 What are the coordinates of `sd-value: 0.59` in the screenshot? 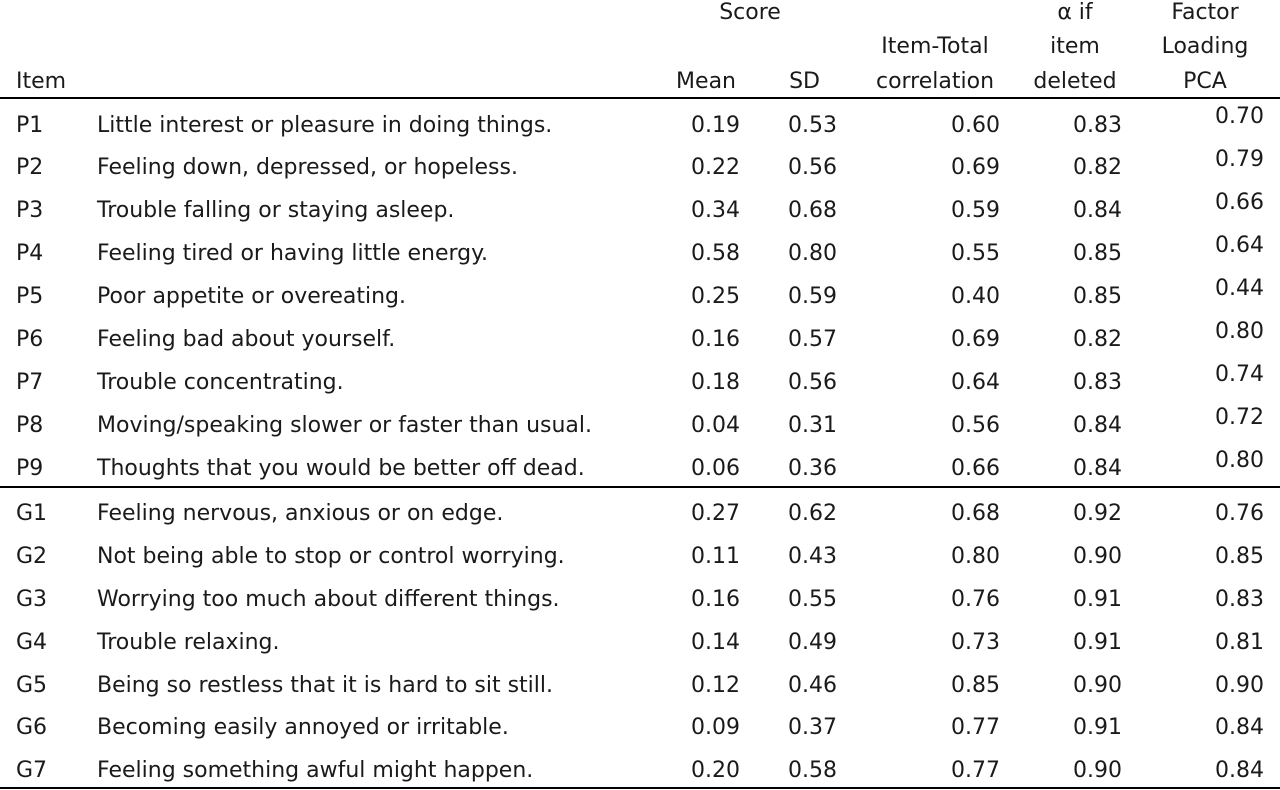 It's located at (812, 296).